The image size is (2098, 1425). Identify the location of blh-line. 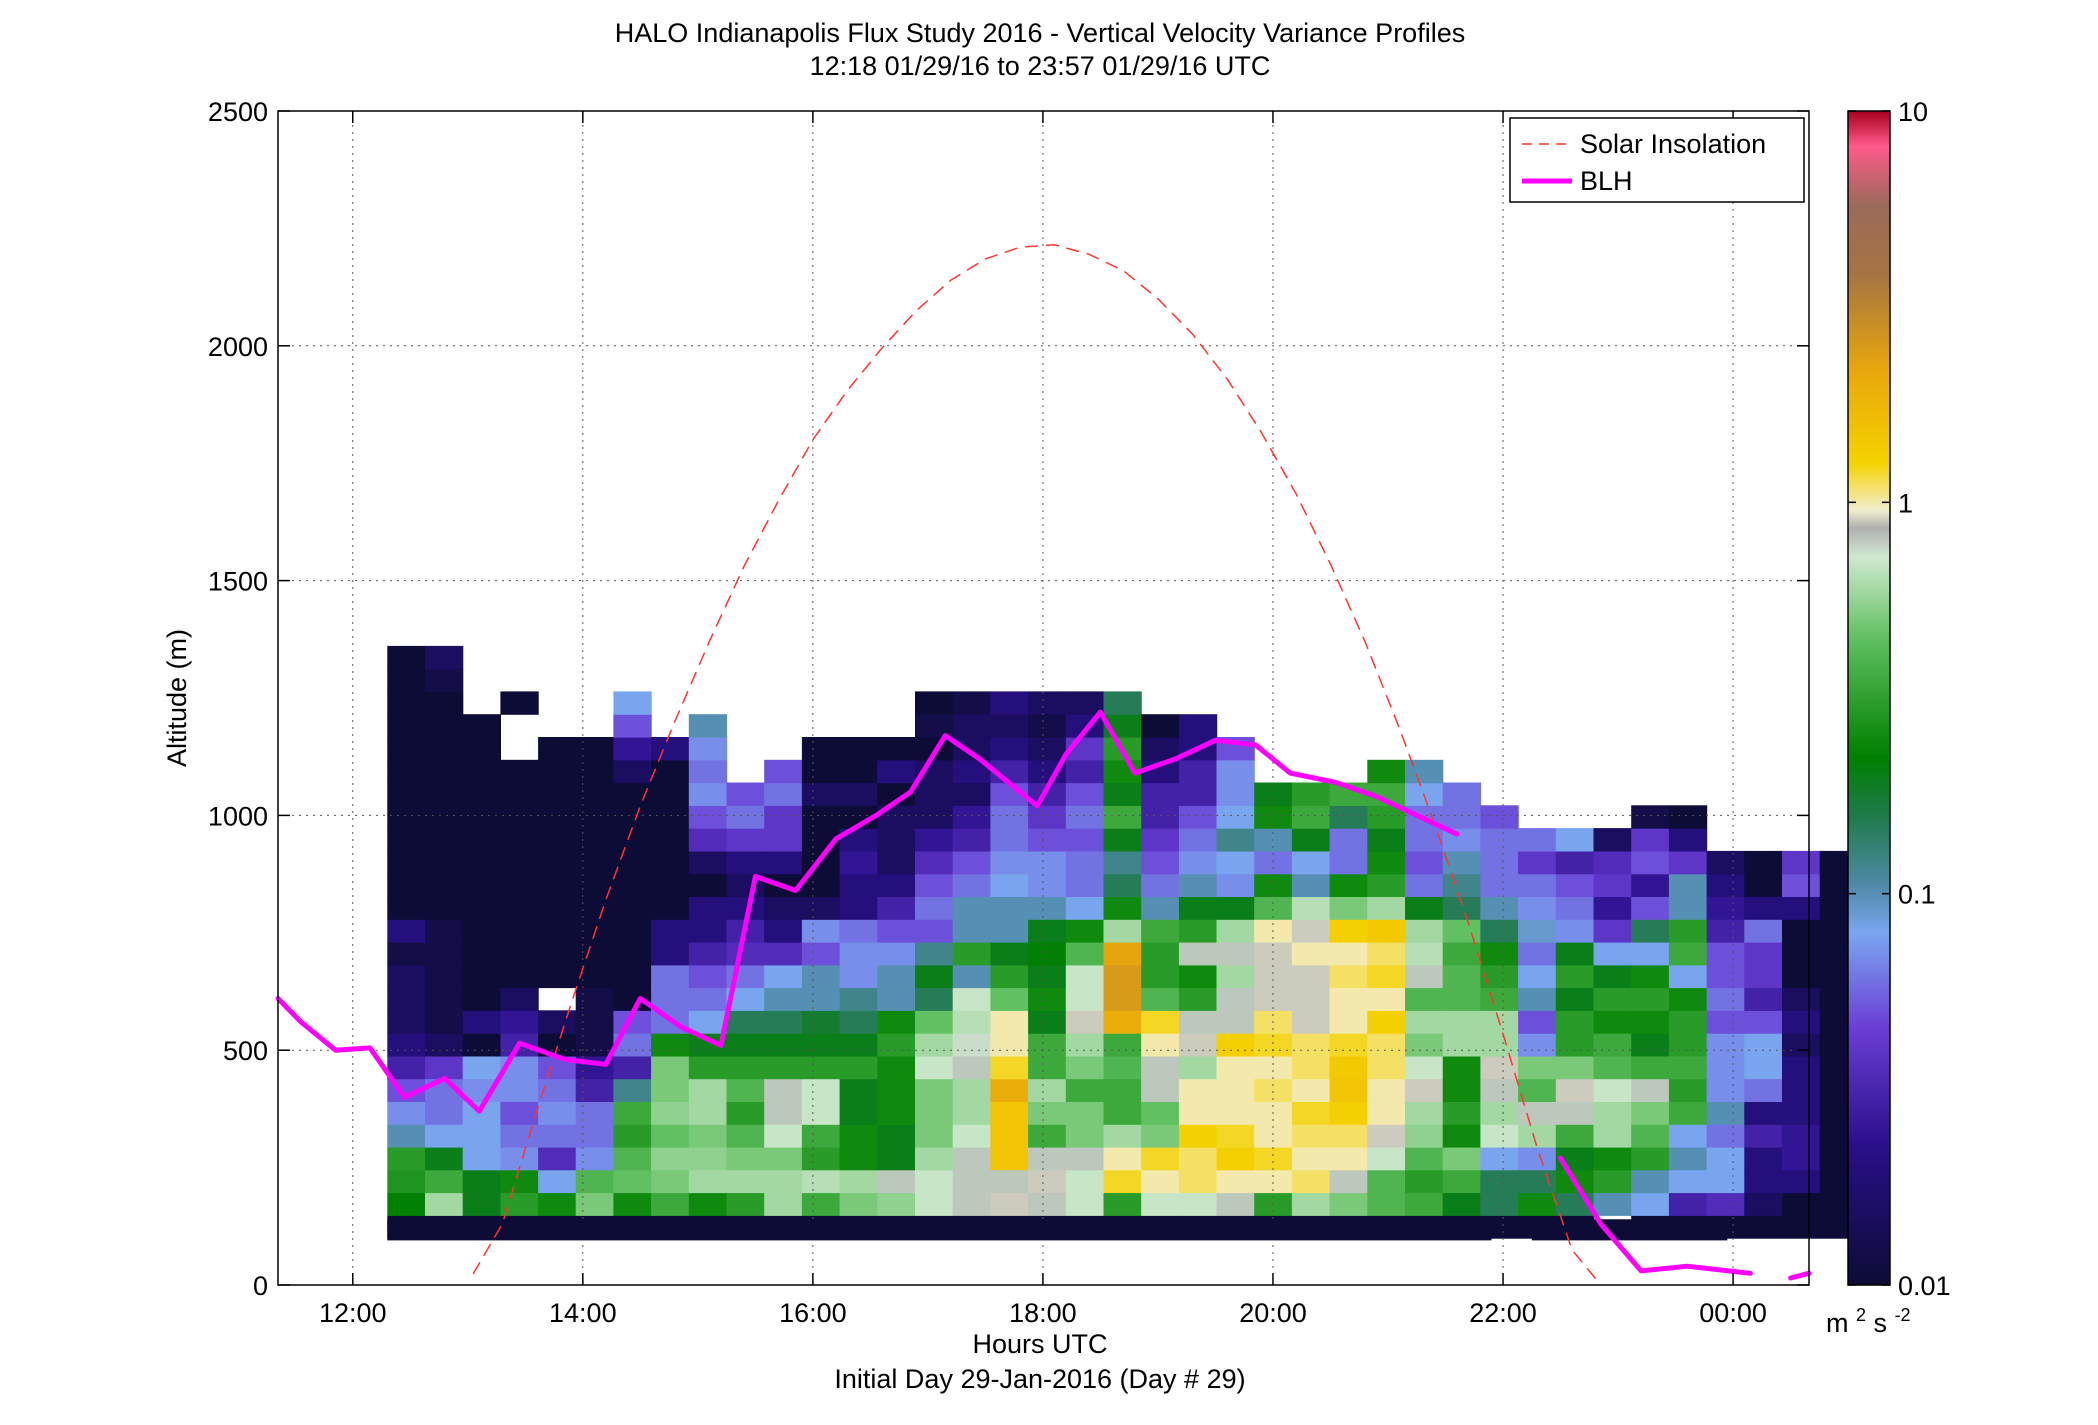
(1800, 1275).